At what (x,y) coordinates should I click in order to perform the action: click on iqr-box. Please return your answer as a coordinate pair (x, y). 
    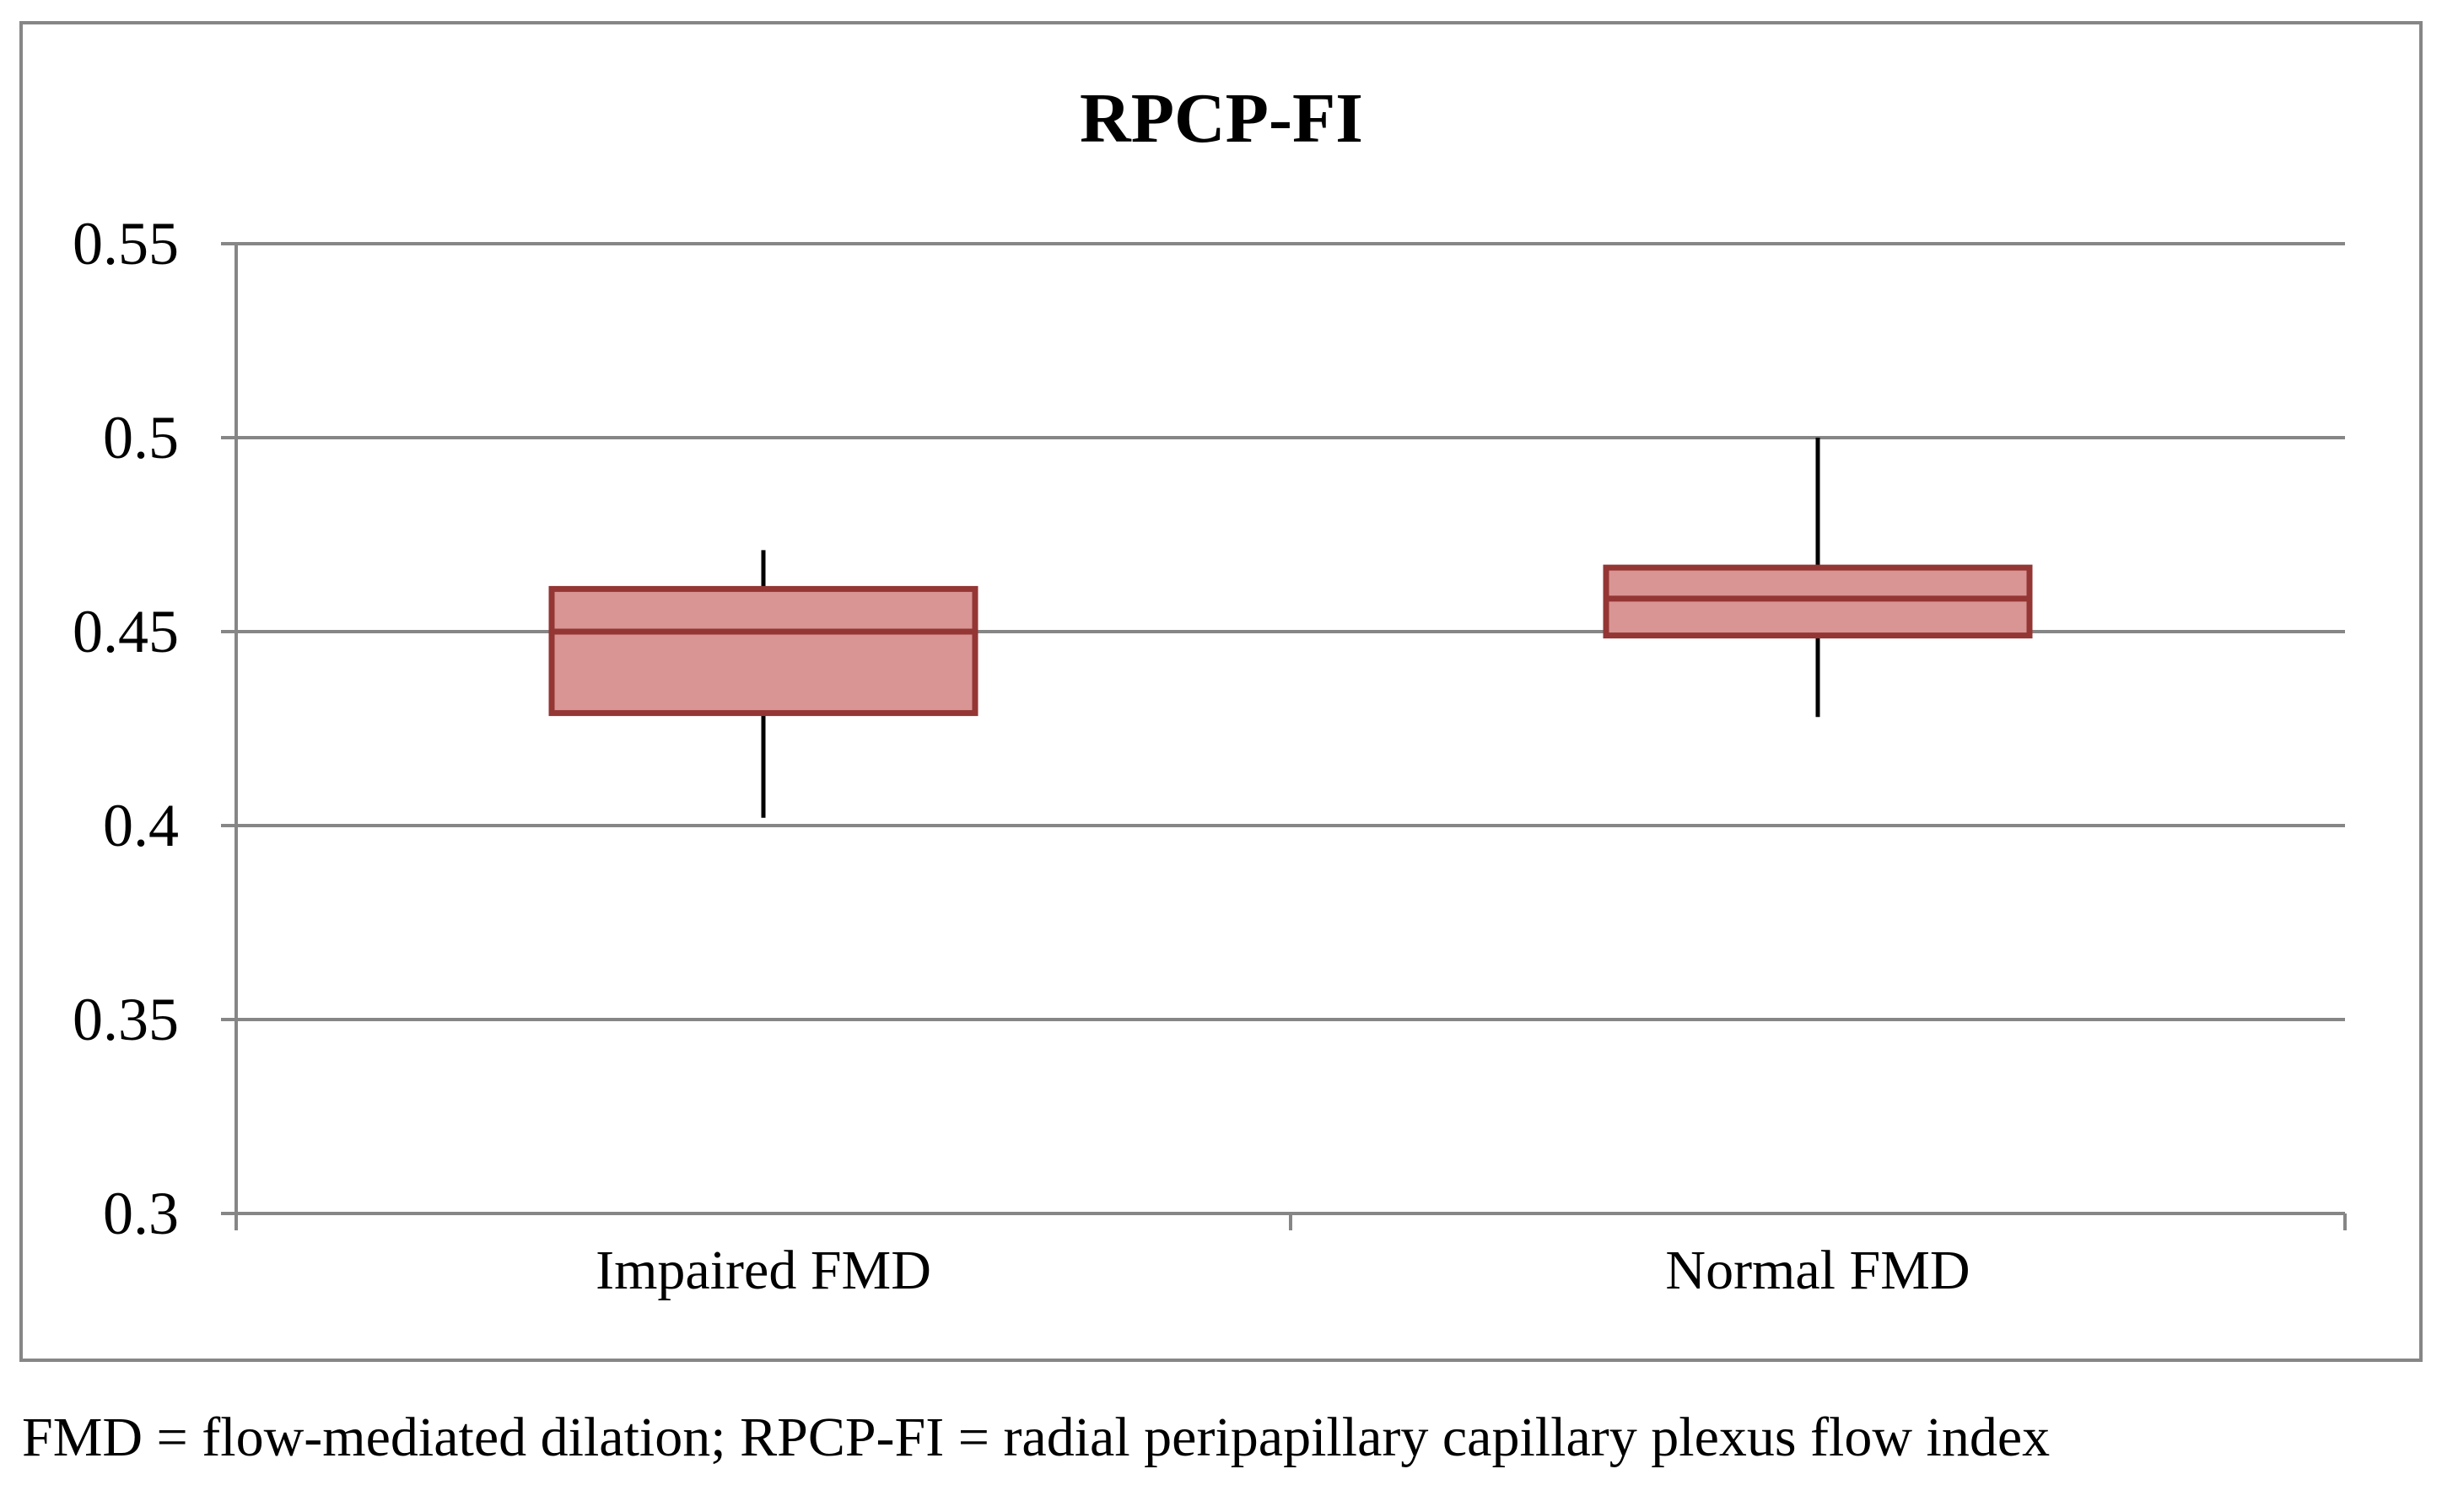
    Looking at the image, I should click on (763, 651).